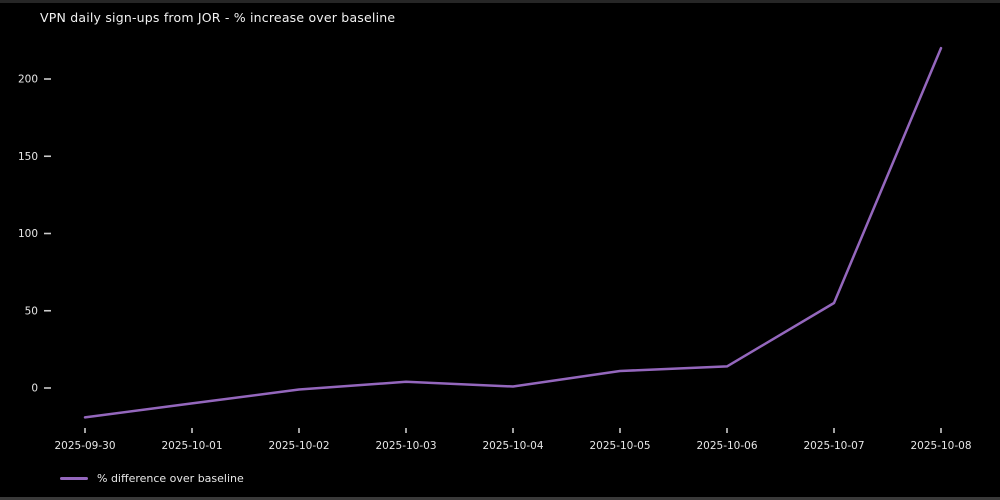 The image size is (1000, 500). Describe the element at coordinates (512, 446) in the screenshot. I see `x-tick-label: 2025-10-04` at that location.